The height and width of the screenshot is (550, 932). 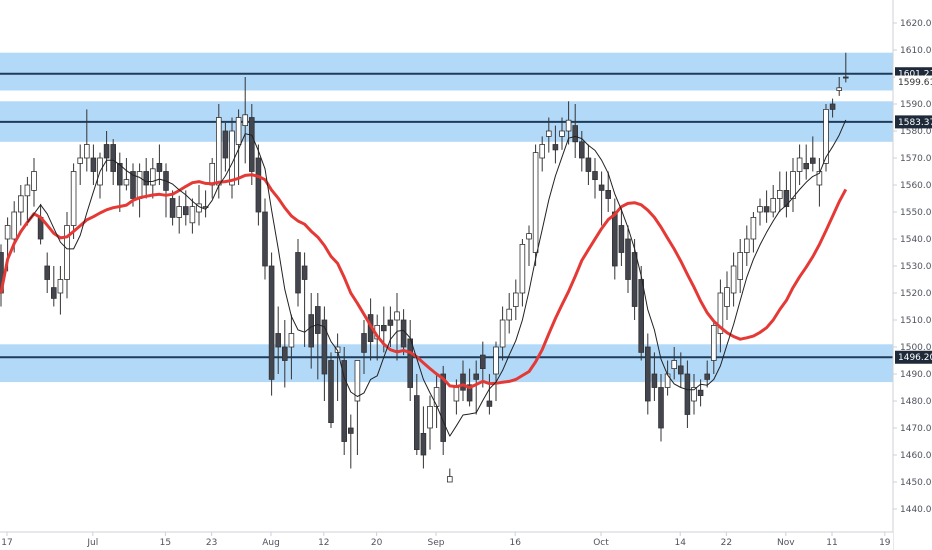 I want to click on price-tick-label: 1440.000, so click(x=916, y=510).